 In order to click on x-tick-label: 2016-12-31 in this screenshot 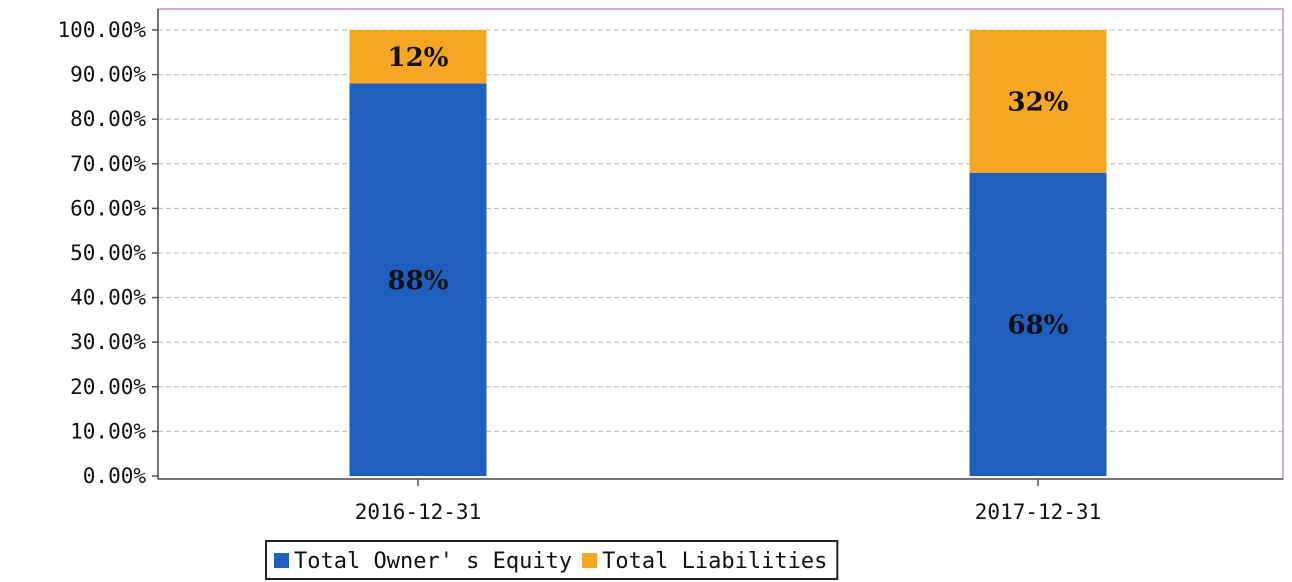, I will do `click(418, 512)`.